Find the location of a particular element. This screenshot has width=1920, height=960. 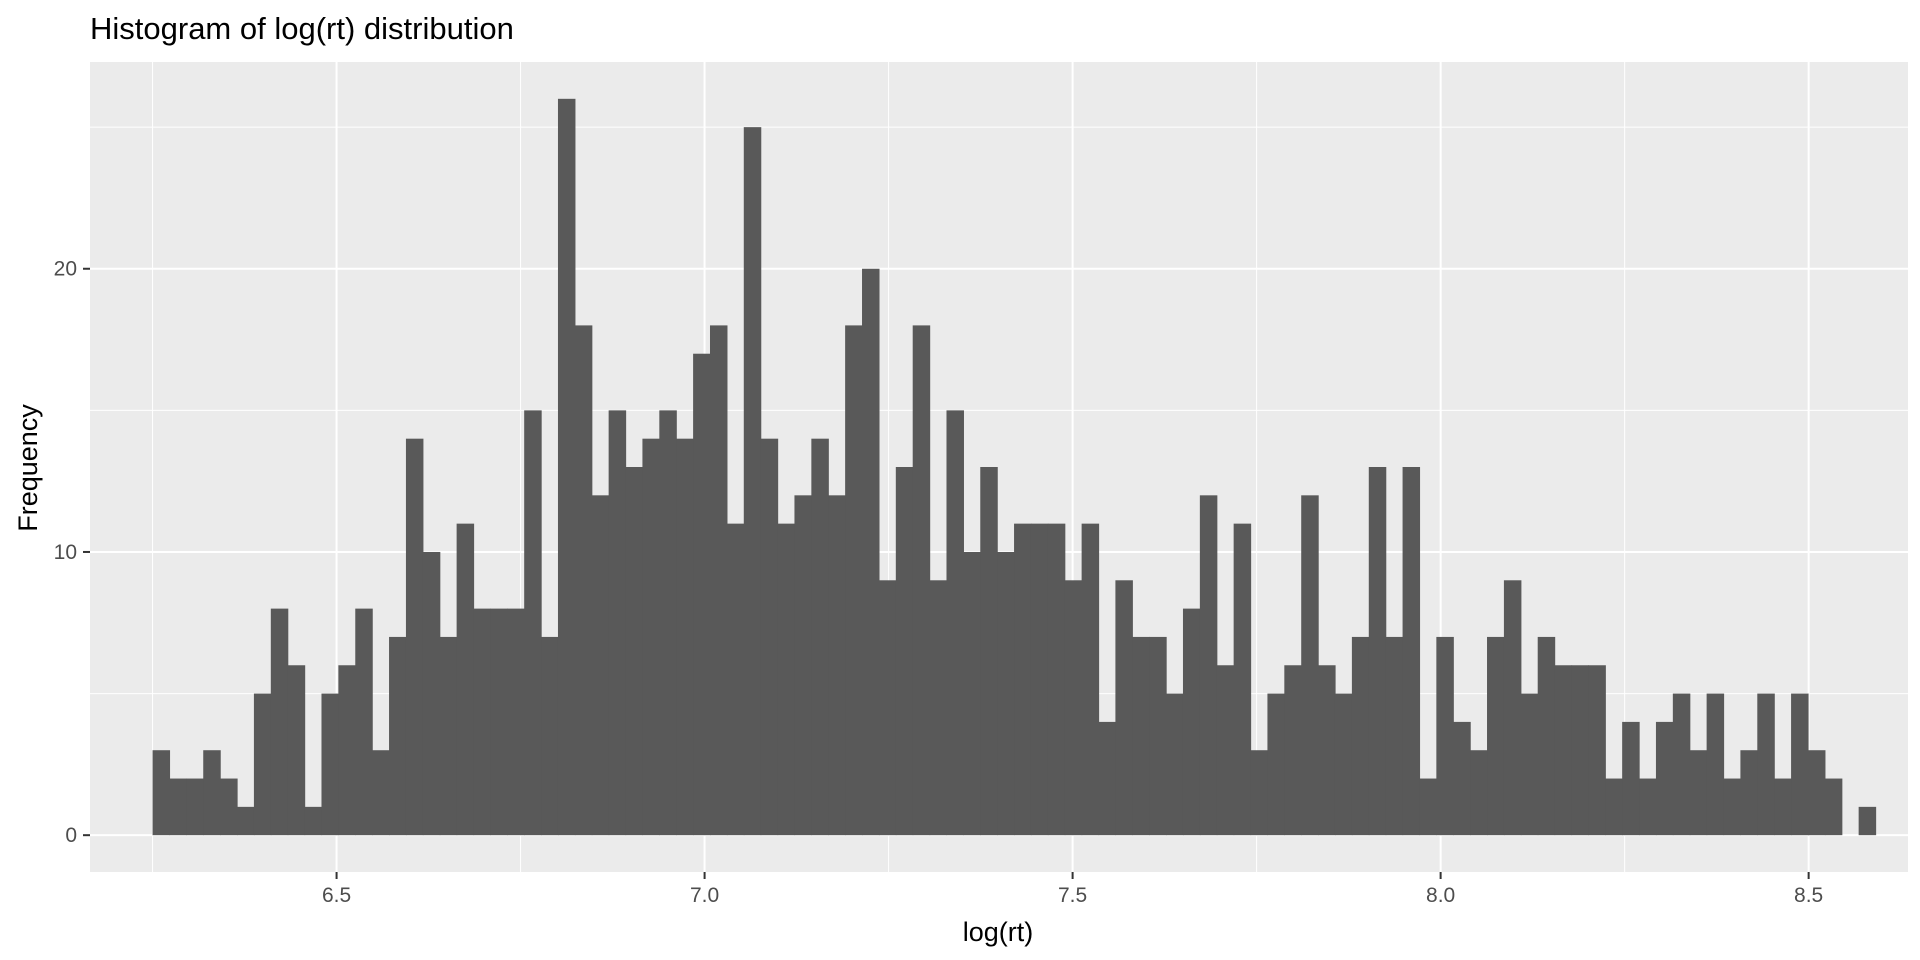

x-tick-label: 6.5 is located at coordinates (336, 895).